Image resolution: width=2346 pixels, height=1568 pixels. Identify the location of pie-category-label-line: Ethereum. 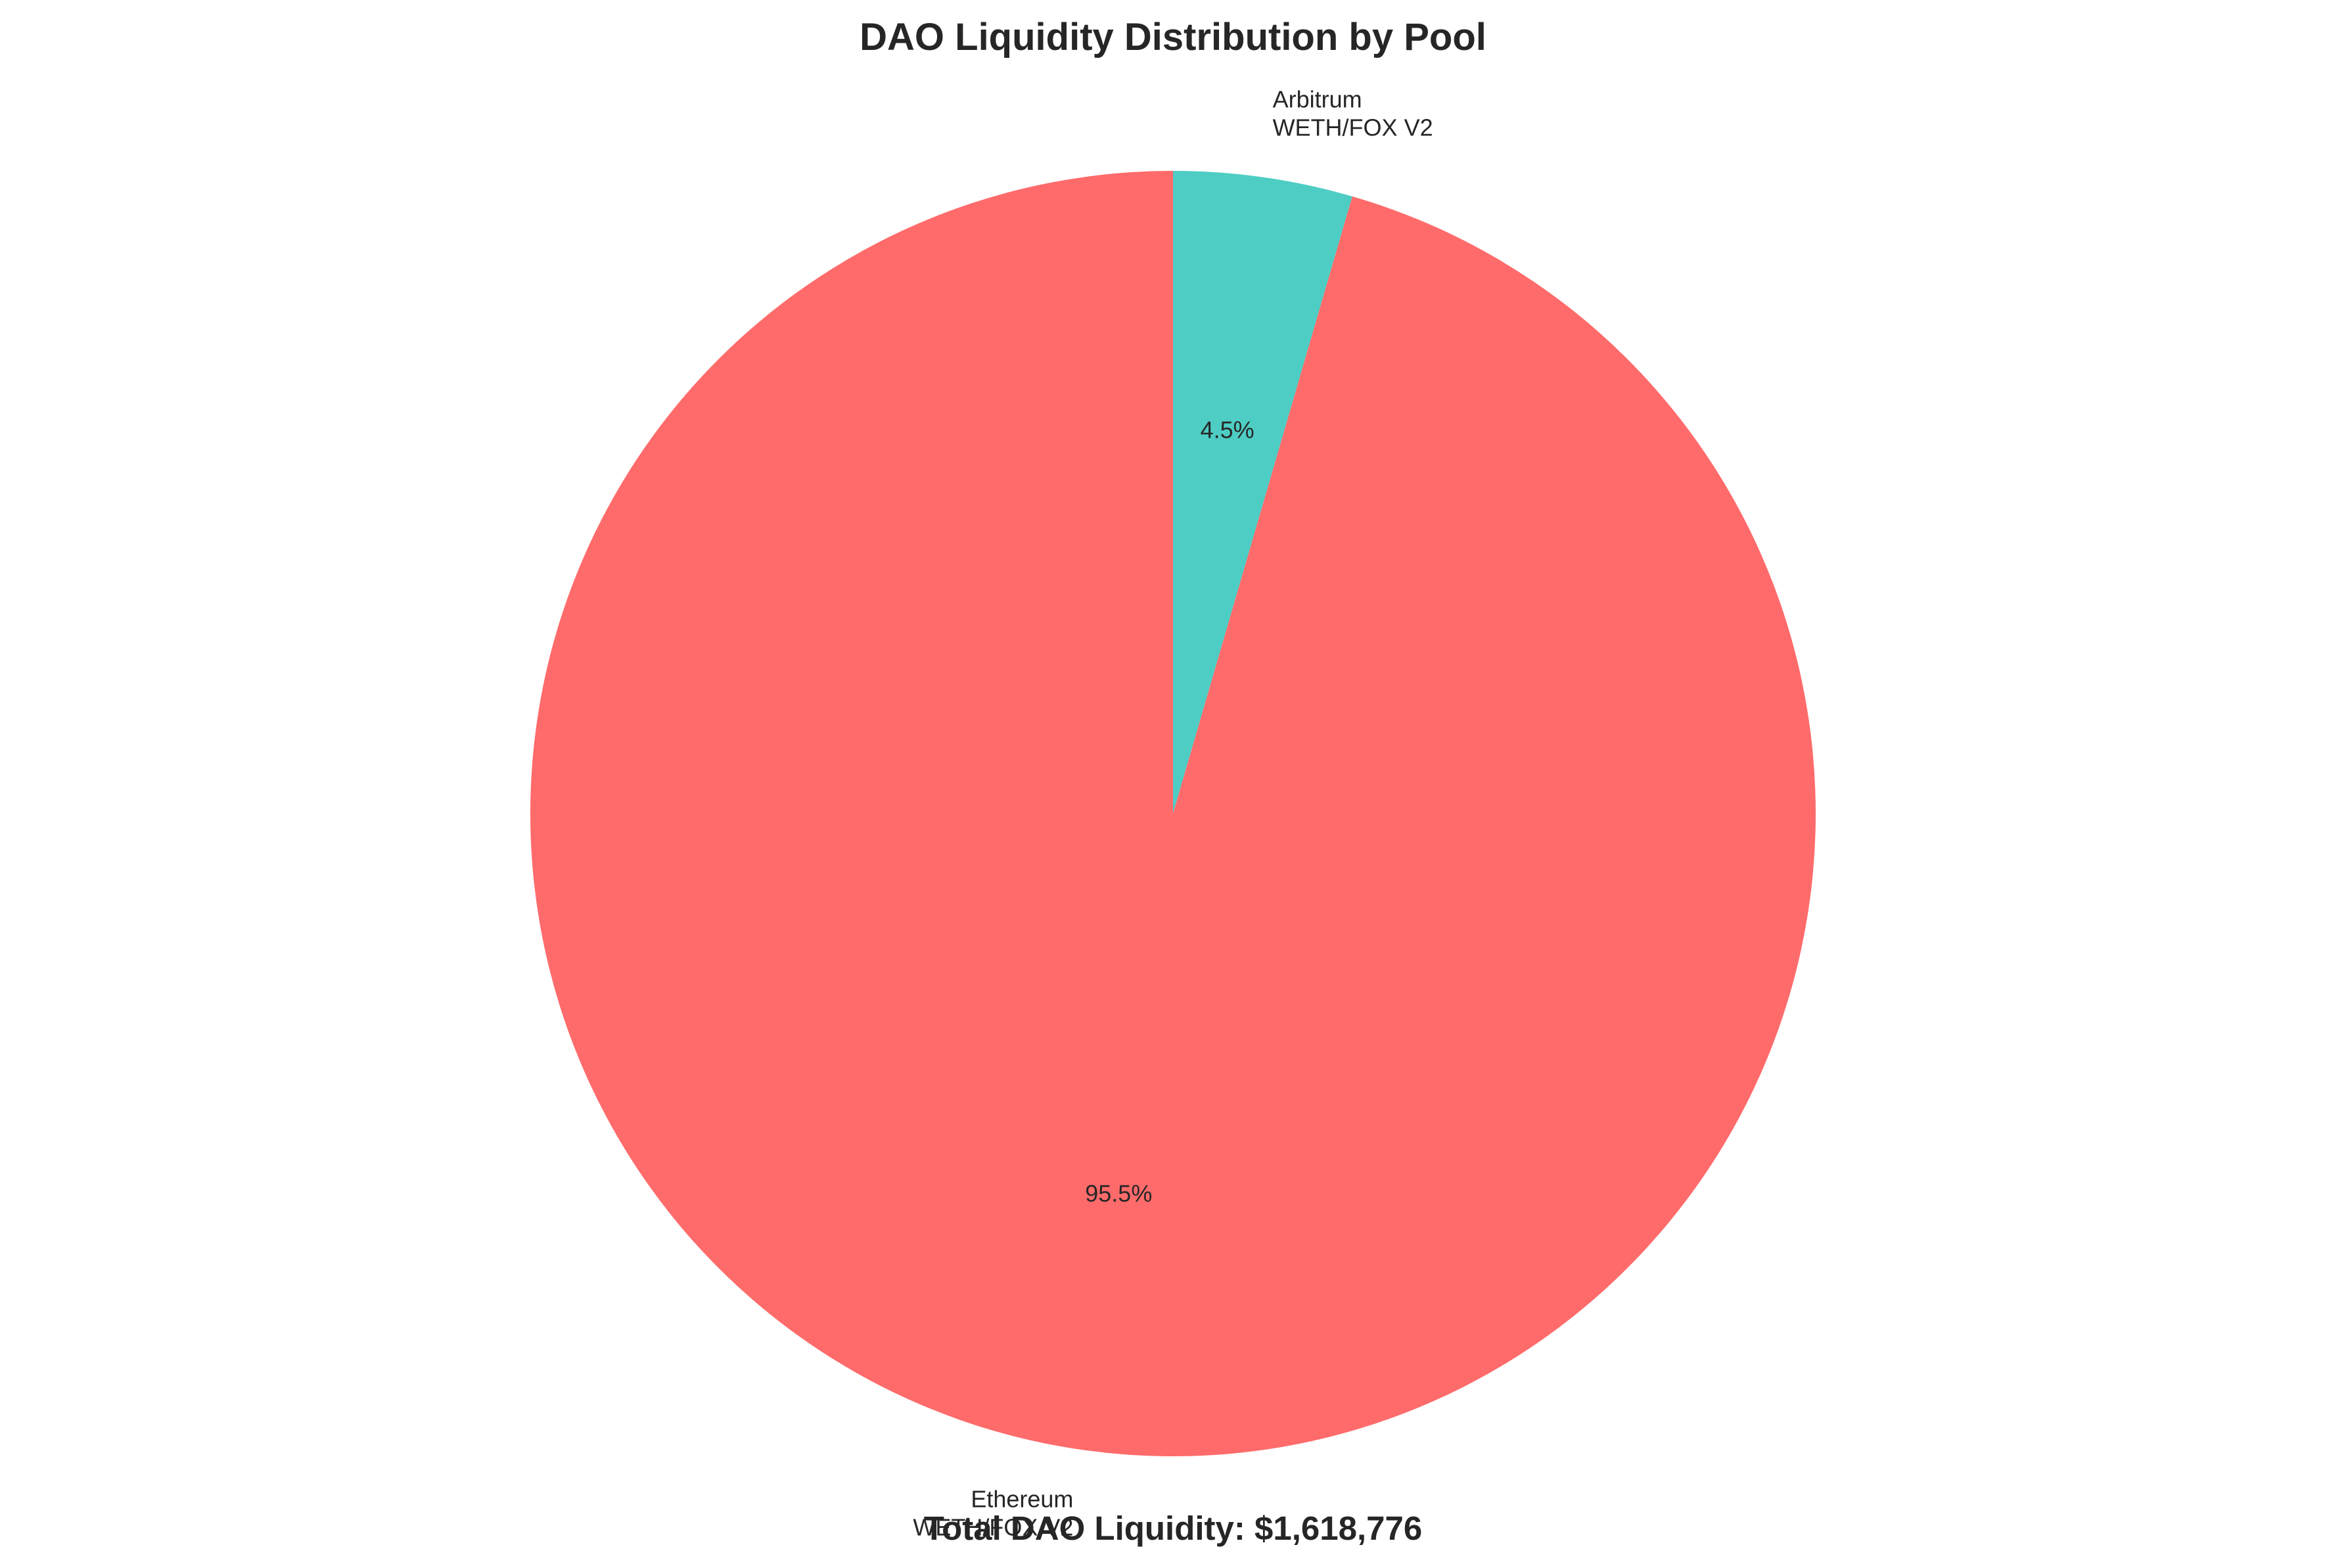
(1022, 1499).